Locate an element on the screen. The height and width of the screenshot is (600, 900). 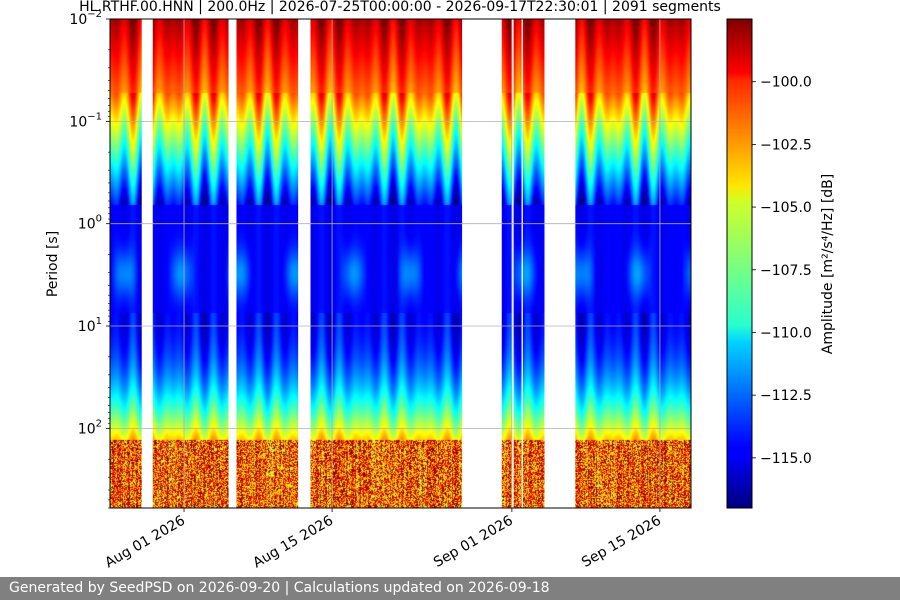
colorbar-tick-label: −107.5 is located at coordinates (786, 271).